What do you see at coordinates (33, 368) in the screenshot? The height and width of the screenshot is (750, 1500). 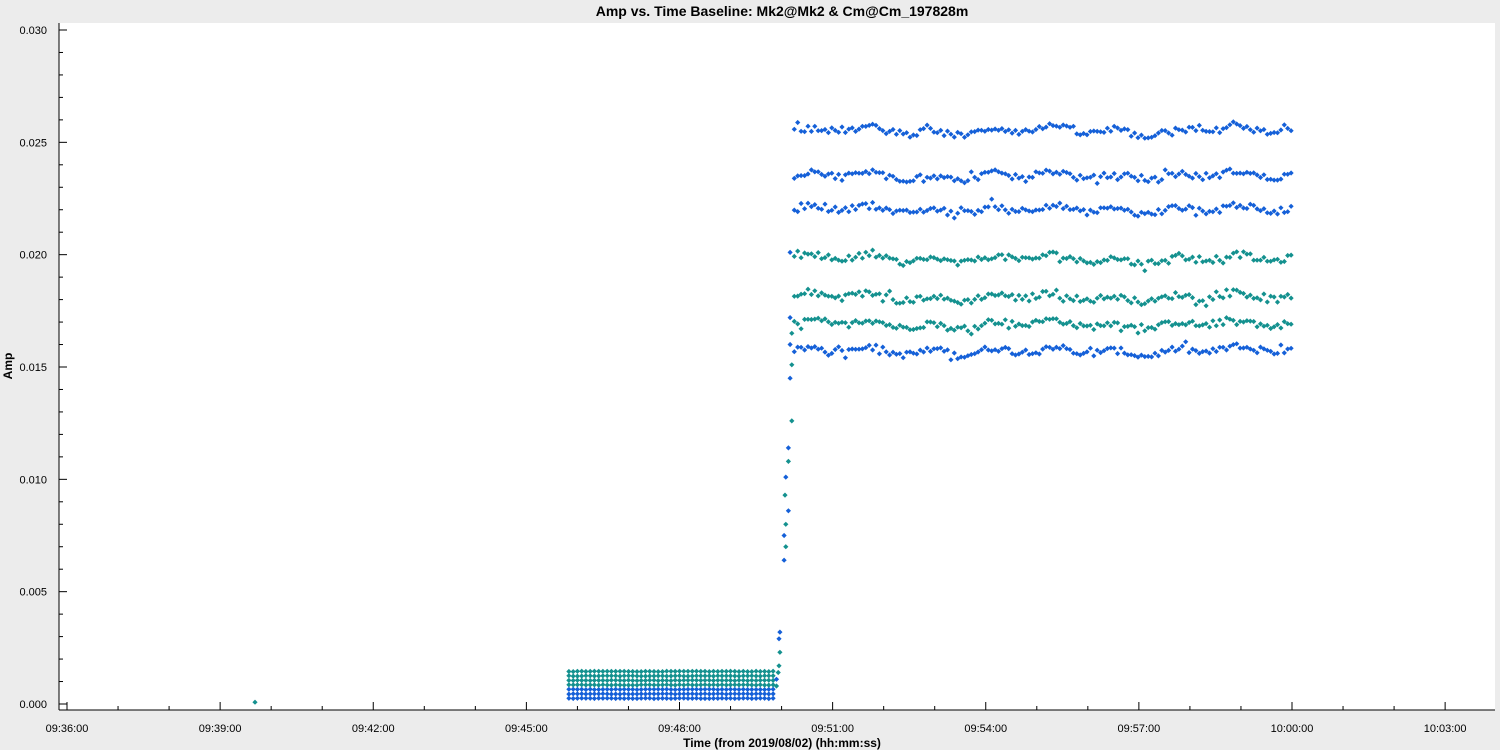 I see `y-tick-label: 0.015` at bounding box center [33, 368].